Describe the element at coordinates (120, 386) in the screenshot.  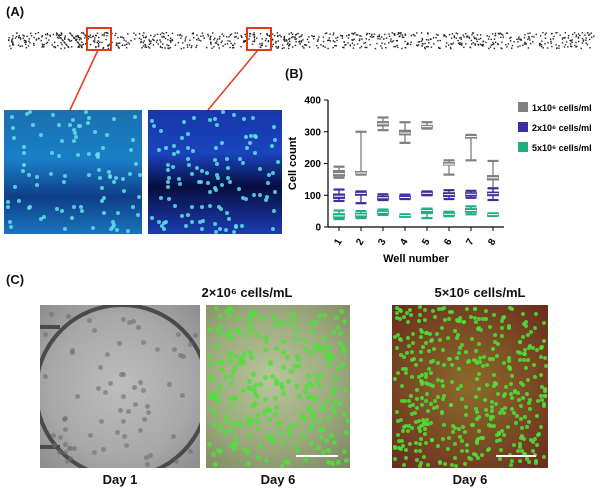
I see `brightfield-day1-image` at that location.